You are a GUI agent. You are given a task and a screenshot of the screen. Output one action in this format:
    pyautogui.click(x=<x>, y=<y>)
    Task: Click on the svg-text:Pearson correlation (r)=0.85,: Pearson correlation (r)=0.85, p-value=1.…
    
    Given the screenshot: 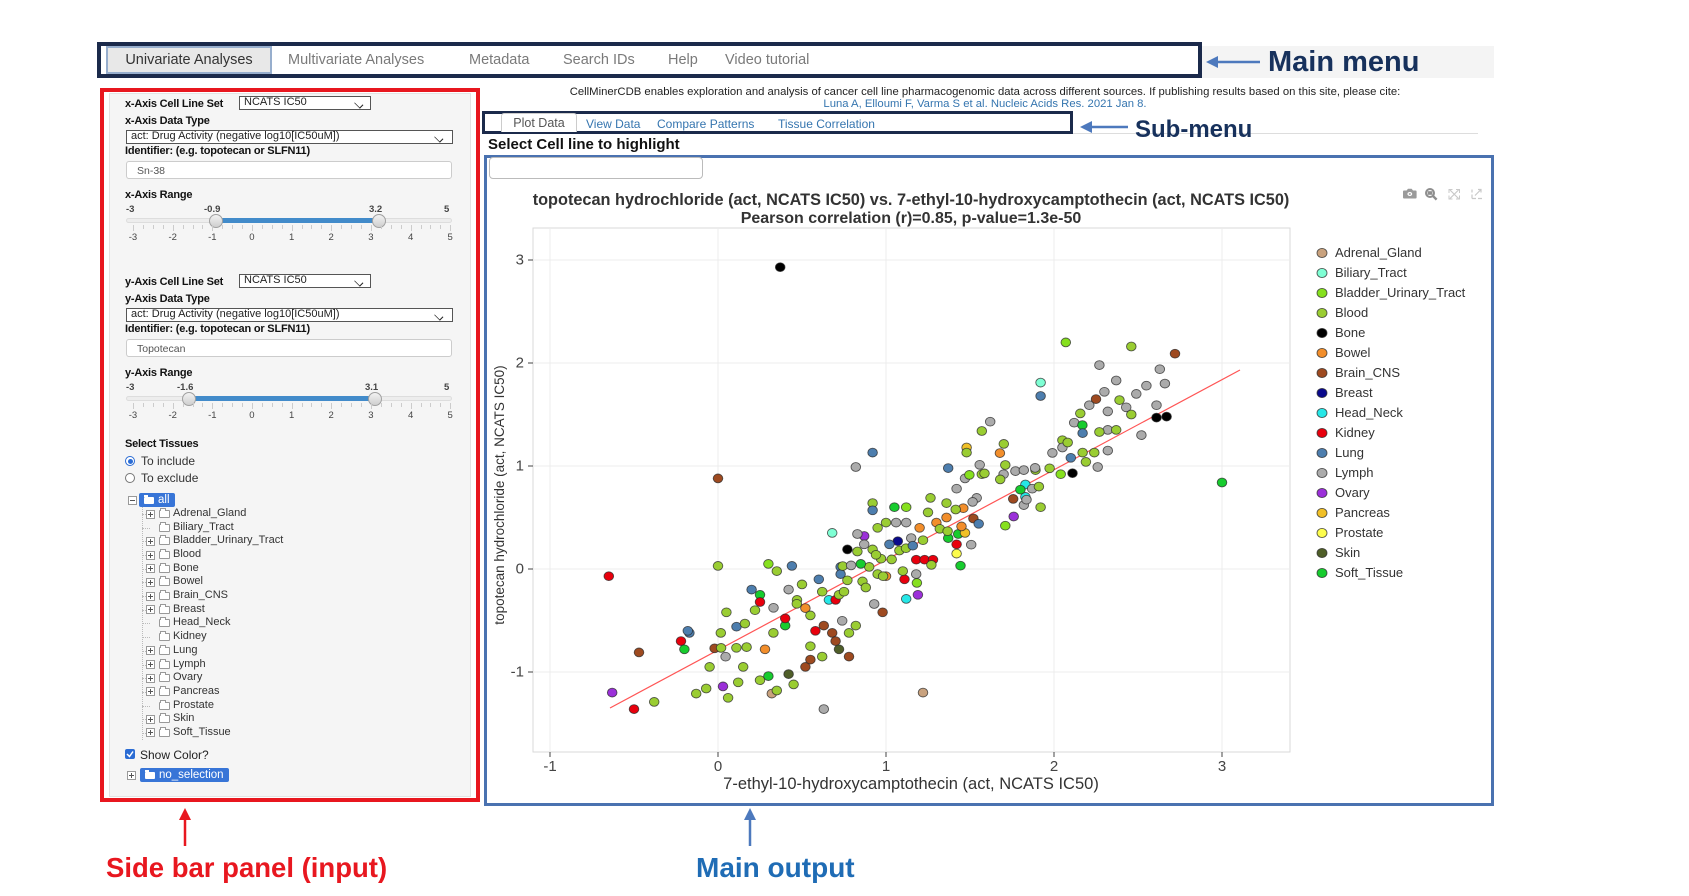 What is the action you would take?
    pyautogui.click(x=911, y=218)
    